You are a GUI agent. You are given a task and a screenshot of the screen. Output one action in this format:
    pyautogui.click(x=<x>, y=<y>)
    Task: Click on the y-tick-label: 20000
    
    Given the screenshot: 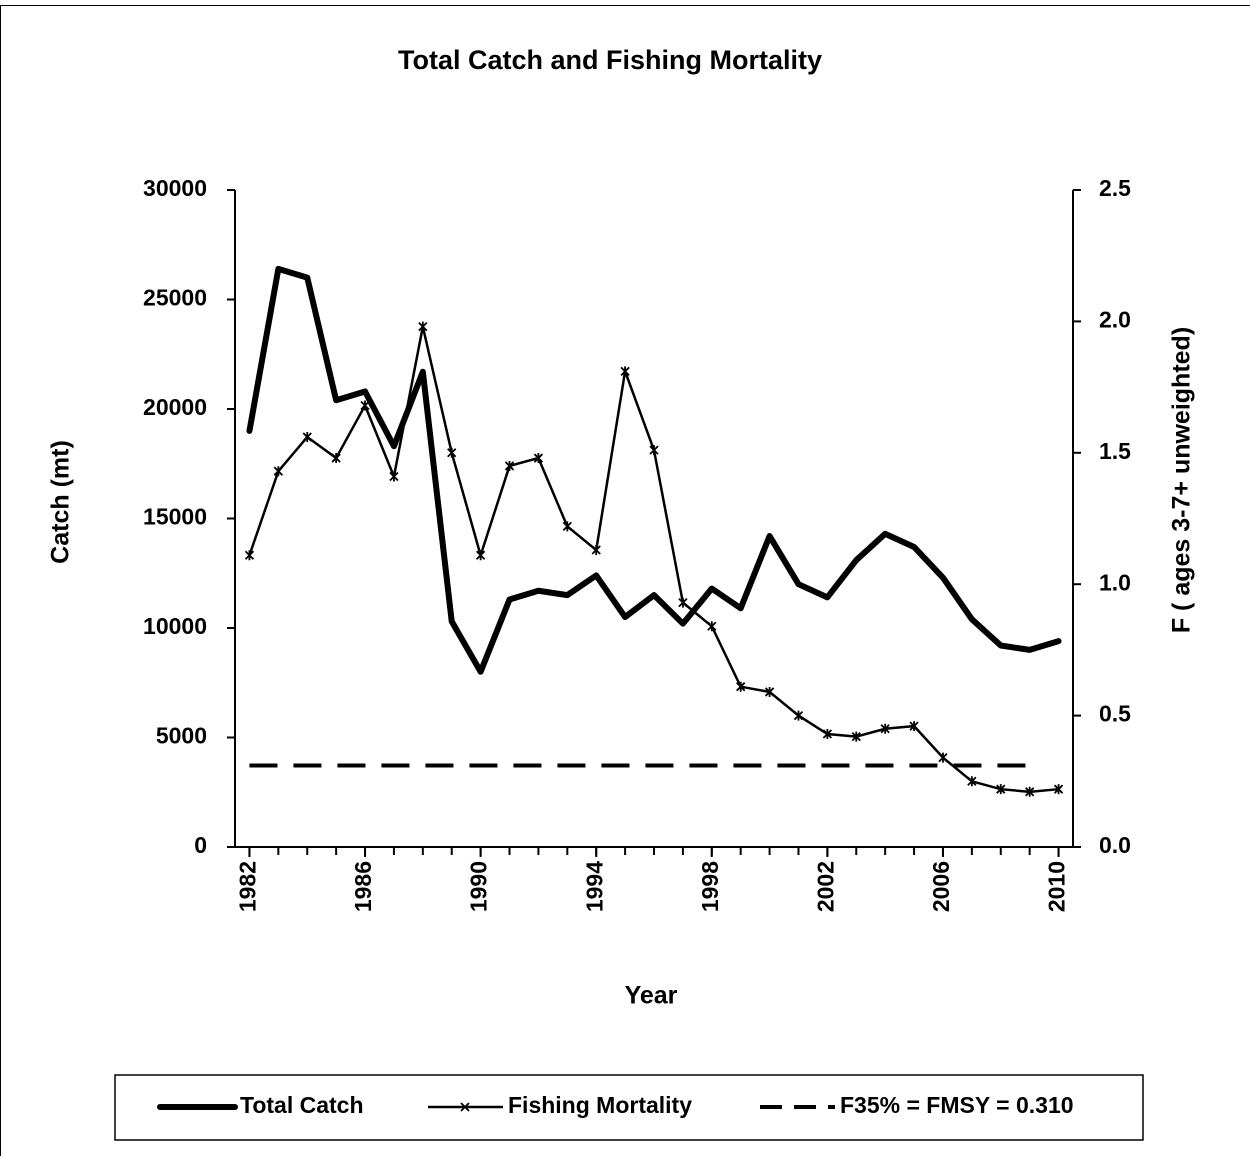 What is the action you would take?
    pyautogui.click(x=175, y=407)
    